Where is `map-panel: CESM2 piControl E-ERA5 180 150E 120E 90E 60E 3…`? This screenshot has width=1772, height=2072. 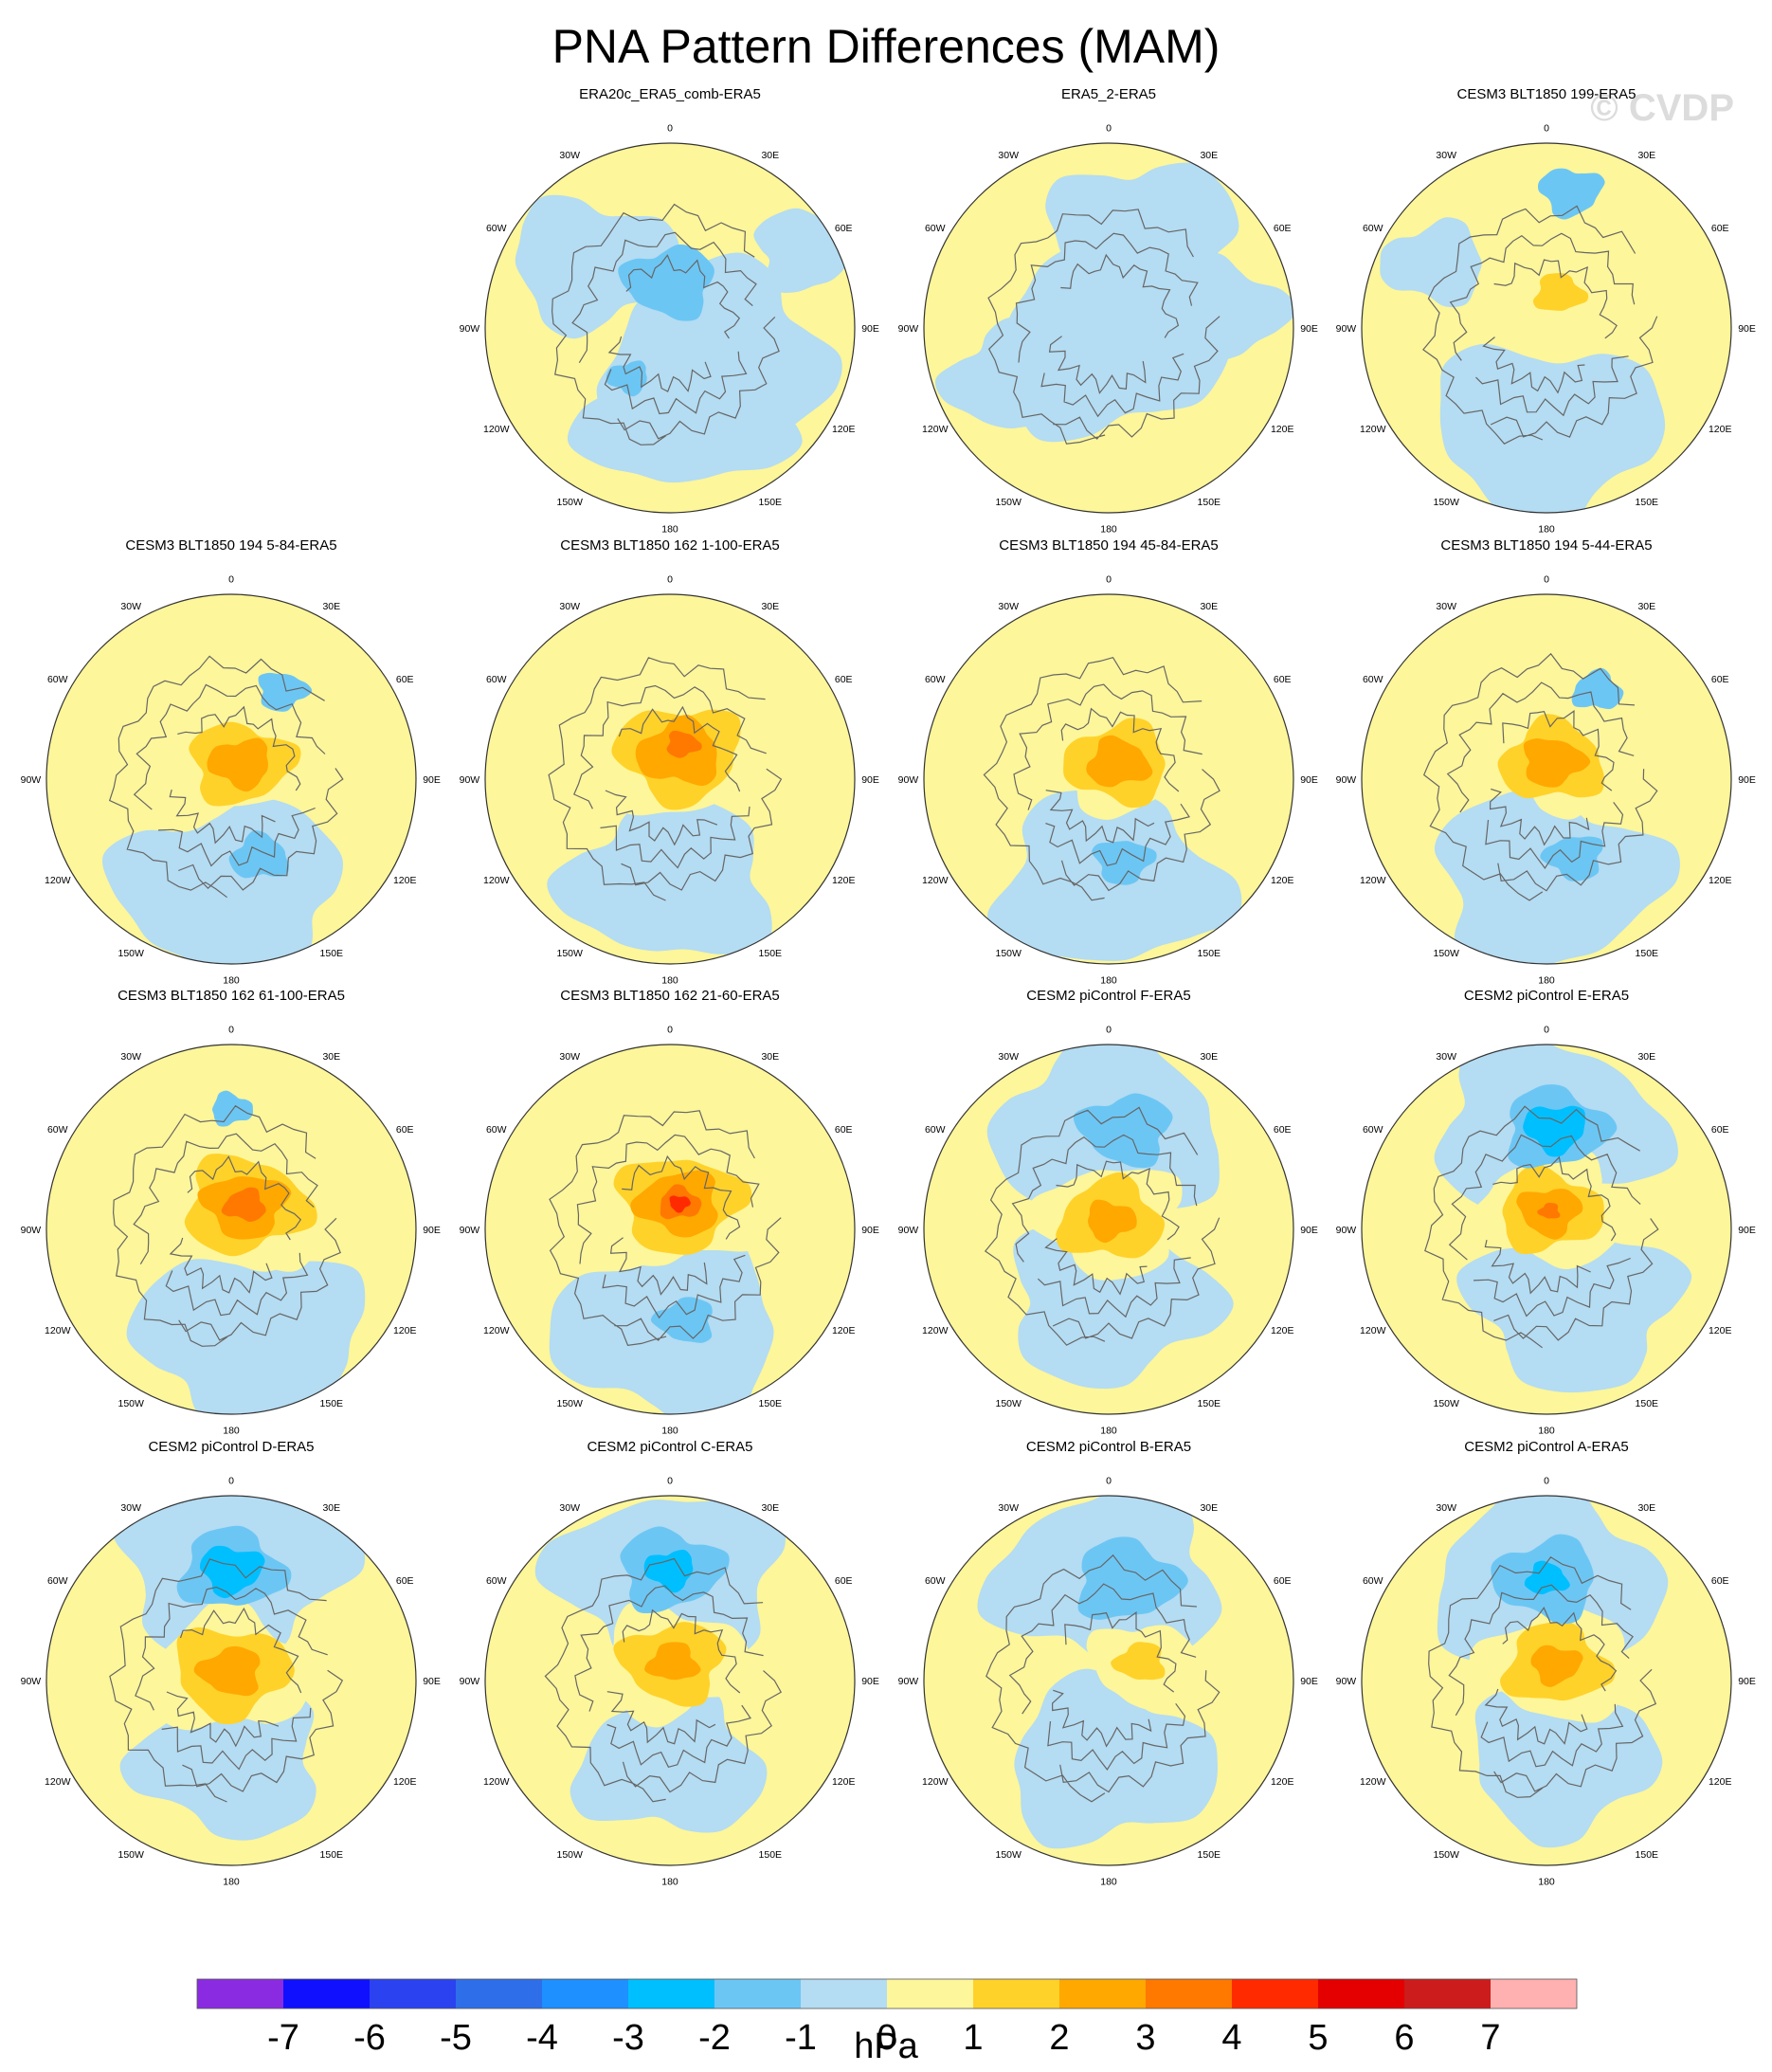
map-panel: CESM2 piControl E-ERA5 180 150E 120E 90E 60E 3… is located at coordinates (1546, 1212).